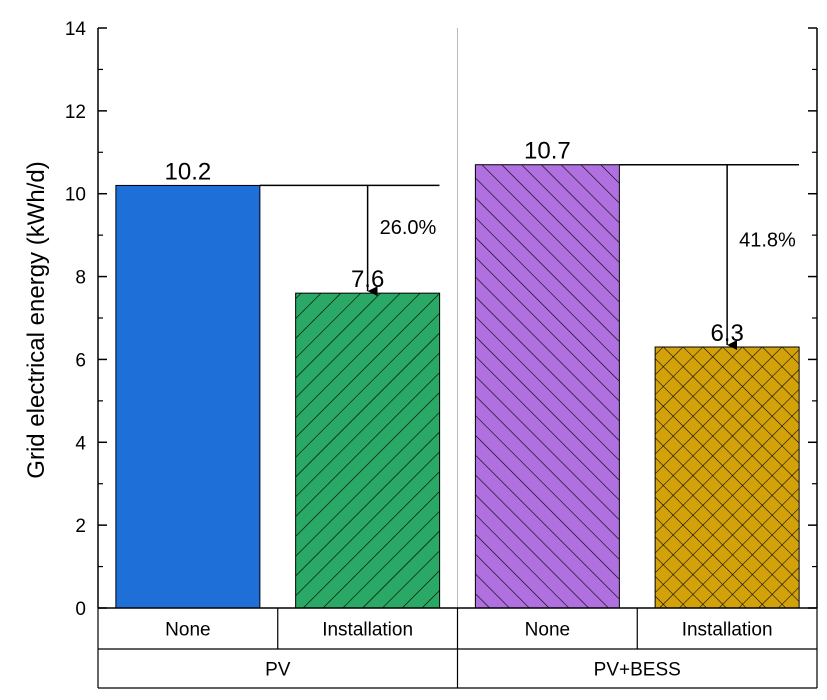 This screenshot has width=827, height=700. What do you see at coordinates (727, 477) in the screenshot?
I see `bar-pv-bess-installation` at bounding box center [727, 477].